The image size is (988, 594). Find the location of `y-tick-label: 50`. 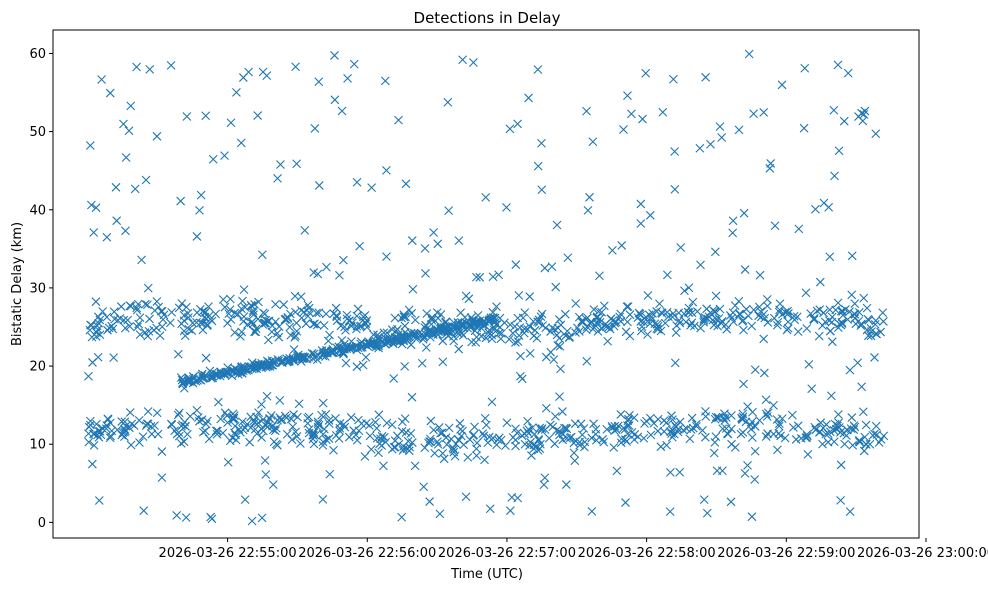

y-tick-label: 50 is located at coordinates (37, 132).